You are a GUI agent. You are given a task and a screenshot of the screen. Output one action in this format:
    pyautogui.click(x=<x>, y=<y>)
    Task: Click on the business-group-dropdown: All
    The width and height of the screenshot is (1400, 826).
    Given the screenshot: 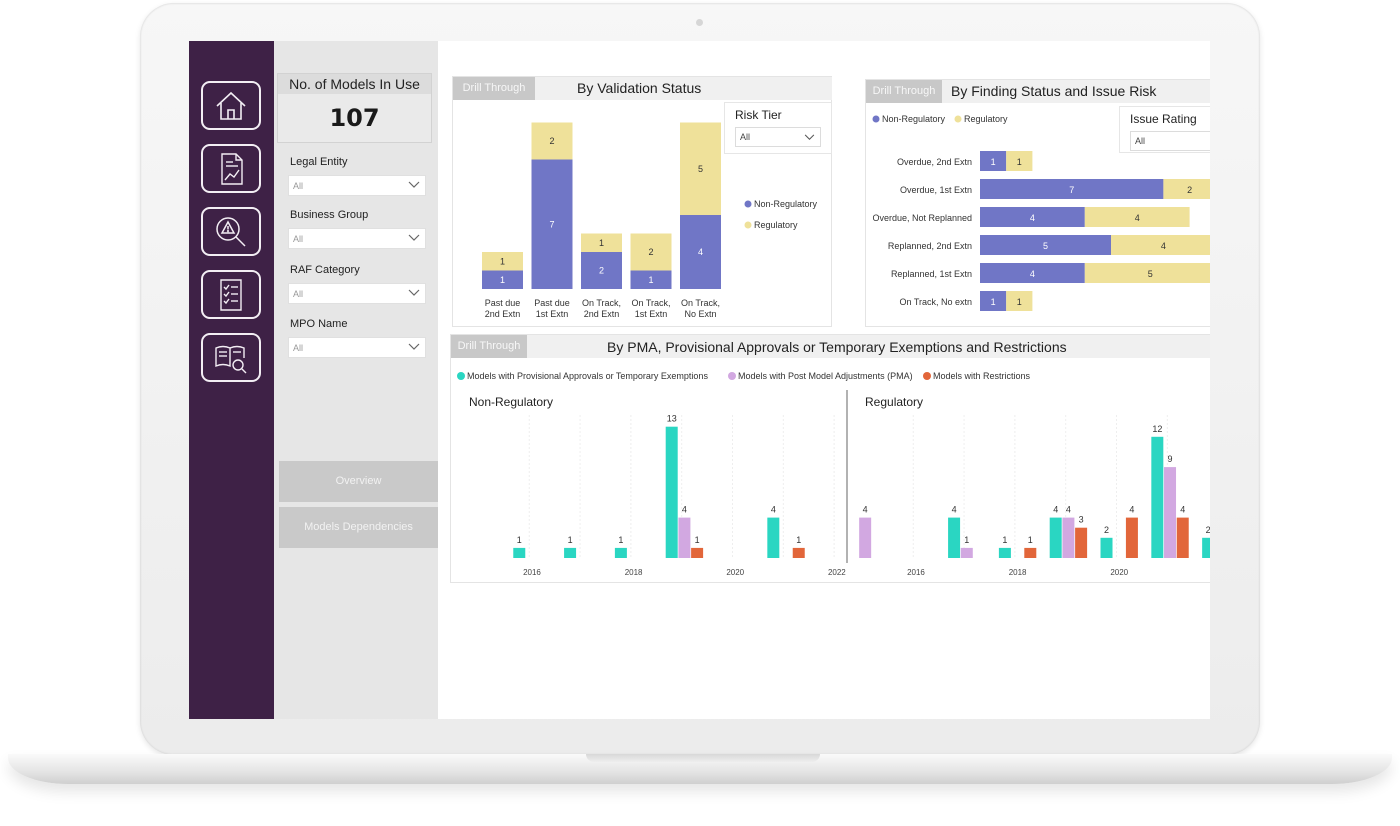 What is the action you would take?
    pyautogui.click(x=357, y=238)
    